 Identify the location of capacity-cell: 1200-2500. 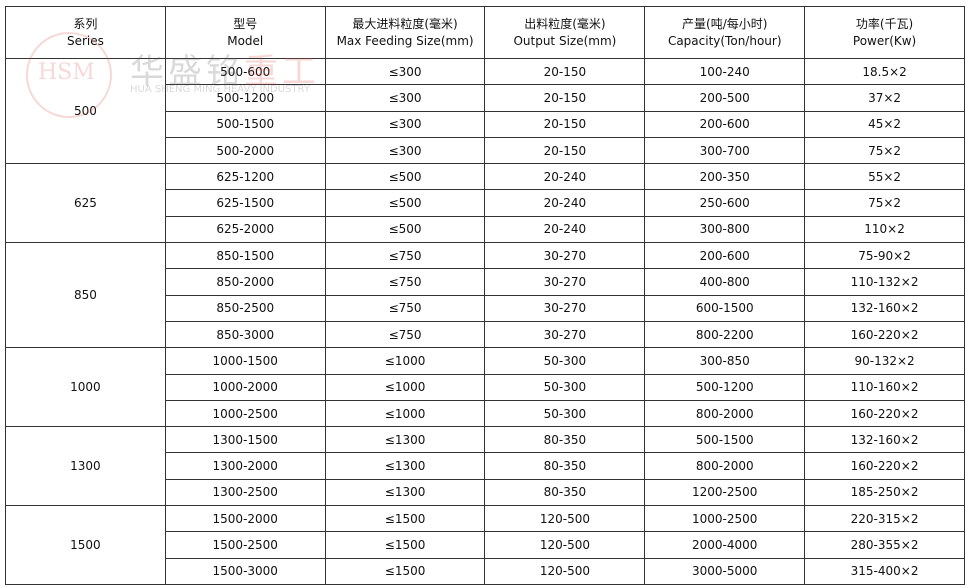
(725, 492).